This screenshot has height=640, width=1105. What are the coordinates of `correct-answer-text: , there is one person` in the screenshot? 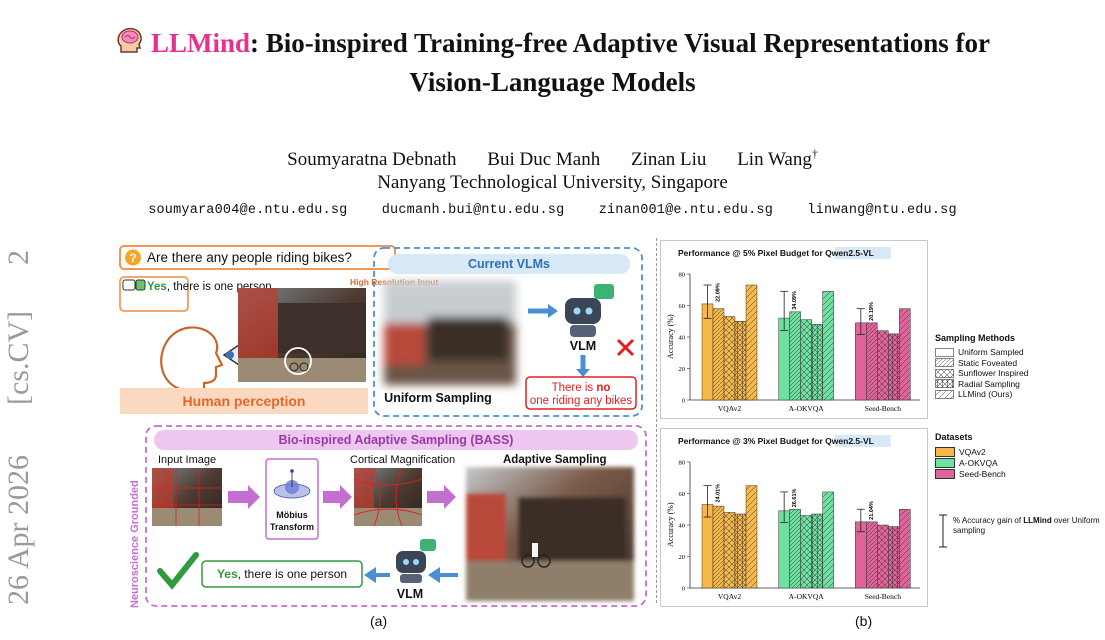 It's located at (292, 574).